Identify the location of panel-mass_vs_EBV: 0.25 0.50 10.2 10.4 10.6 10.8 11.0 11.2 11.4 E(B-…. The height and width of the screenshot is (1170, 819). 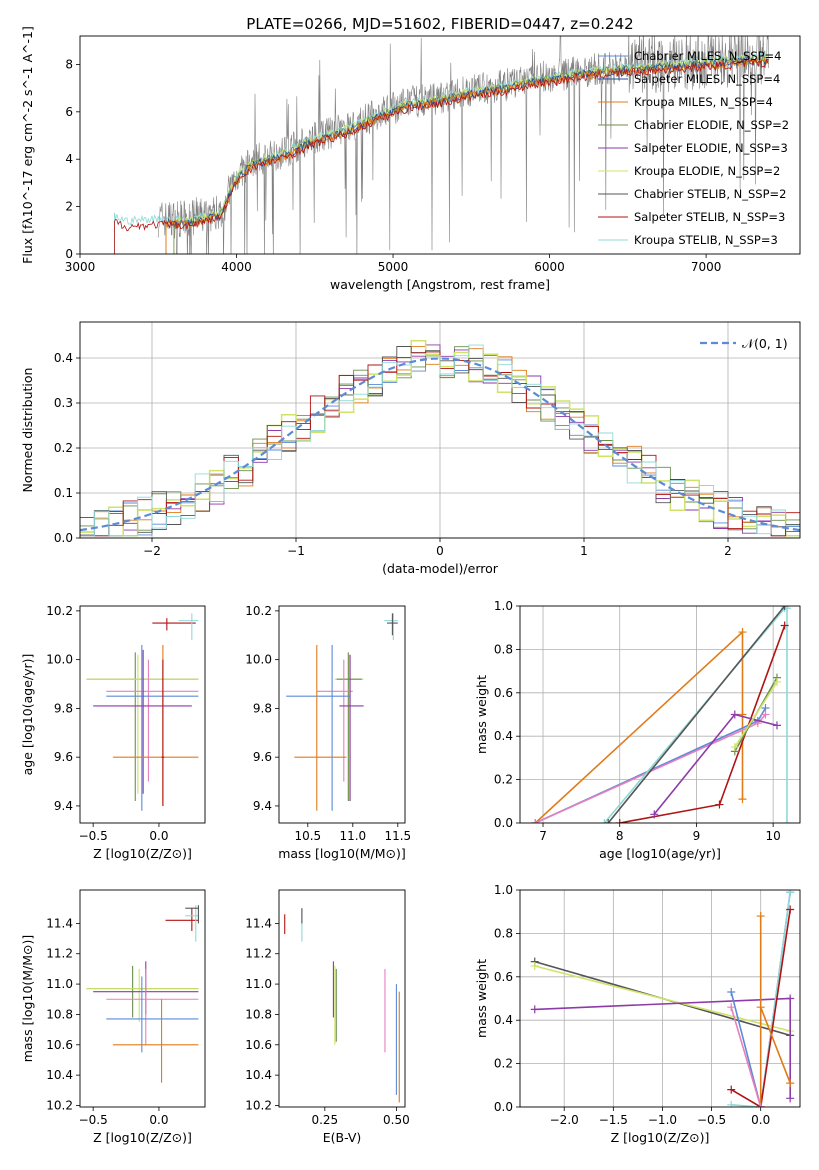
(327, 1017).